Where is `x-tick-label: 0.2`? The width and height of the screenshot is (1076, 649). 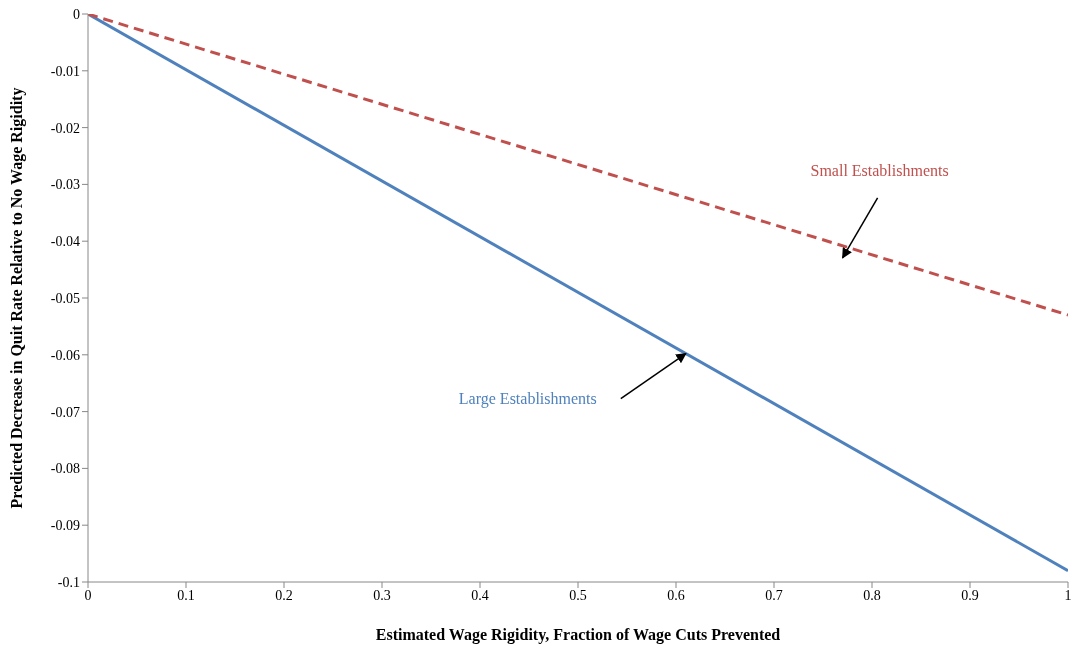 x-tick-label: 0.2 is located at coordinates (284, 595).